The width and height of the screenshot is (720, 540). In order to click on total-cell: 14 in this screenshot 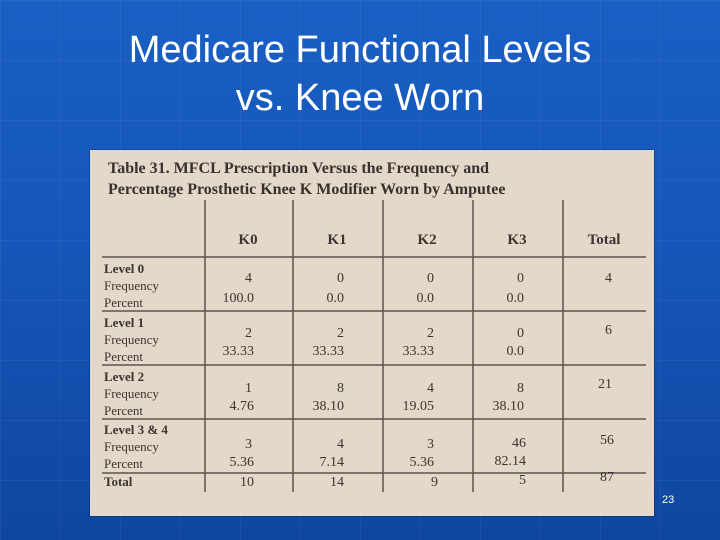, I will do `click(337, 482)`.